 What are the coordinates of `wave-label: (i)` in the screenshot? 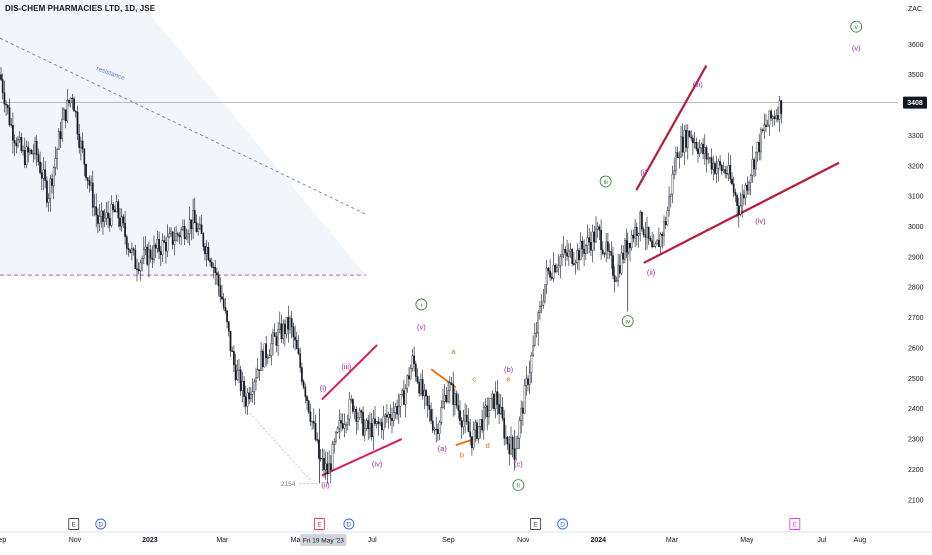 It's located at (643, 172).